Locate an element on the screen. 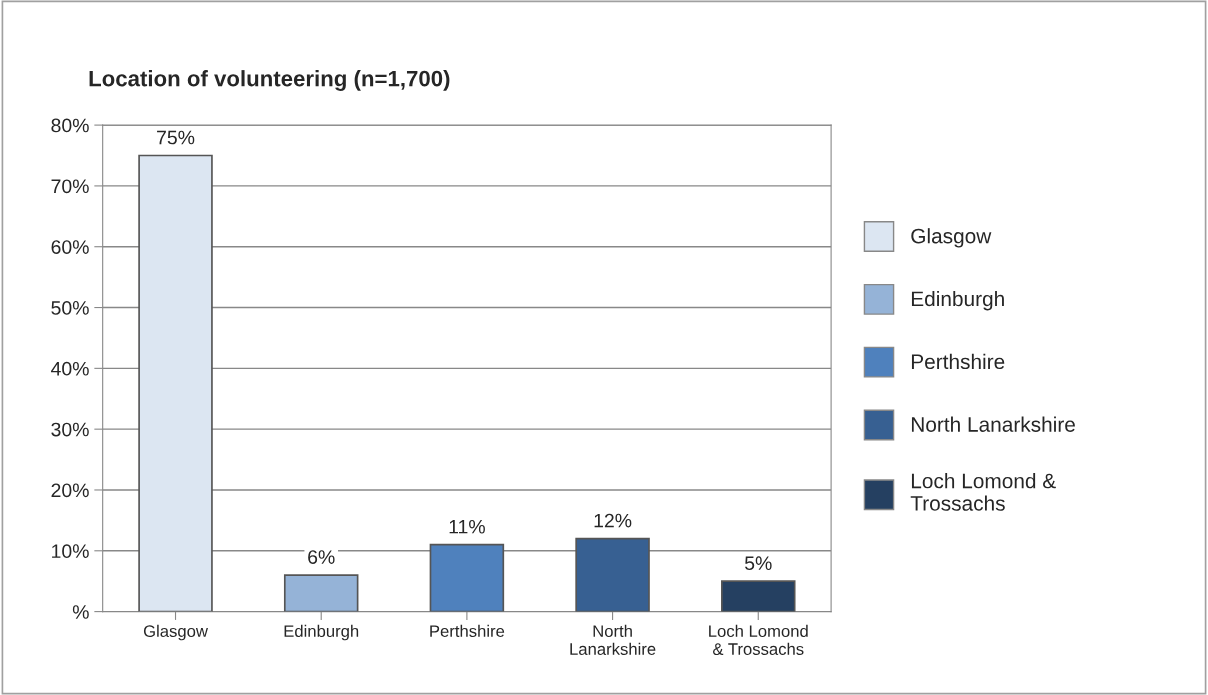 The image size is (1208, 695). y-tick-label: 40% is located at coordinates (70, 368).